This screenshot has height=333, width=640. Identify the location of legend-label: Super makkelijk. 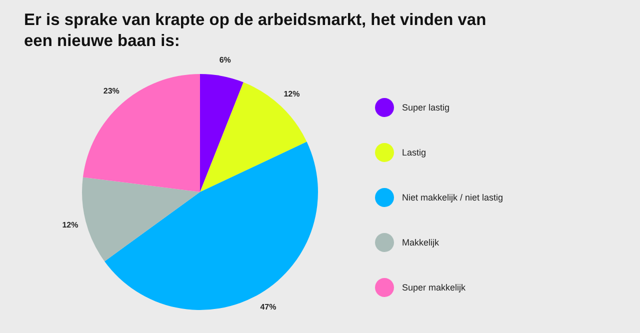
(434, 287).